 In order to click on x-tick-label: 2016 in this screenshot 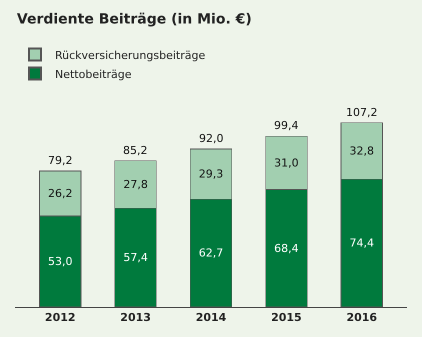, I will do `click(362, 317)`.